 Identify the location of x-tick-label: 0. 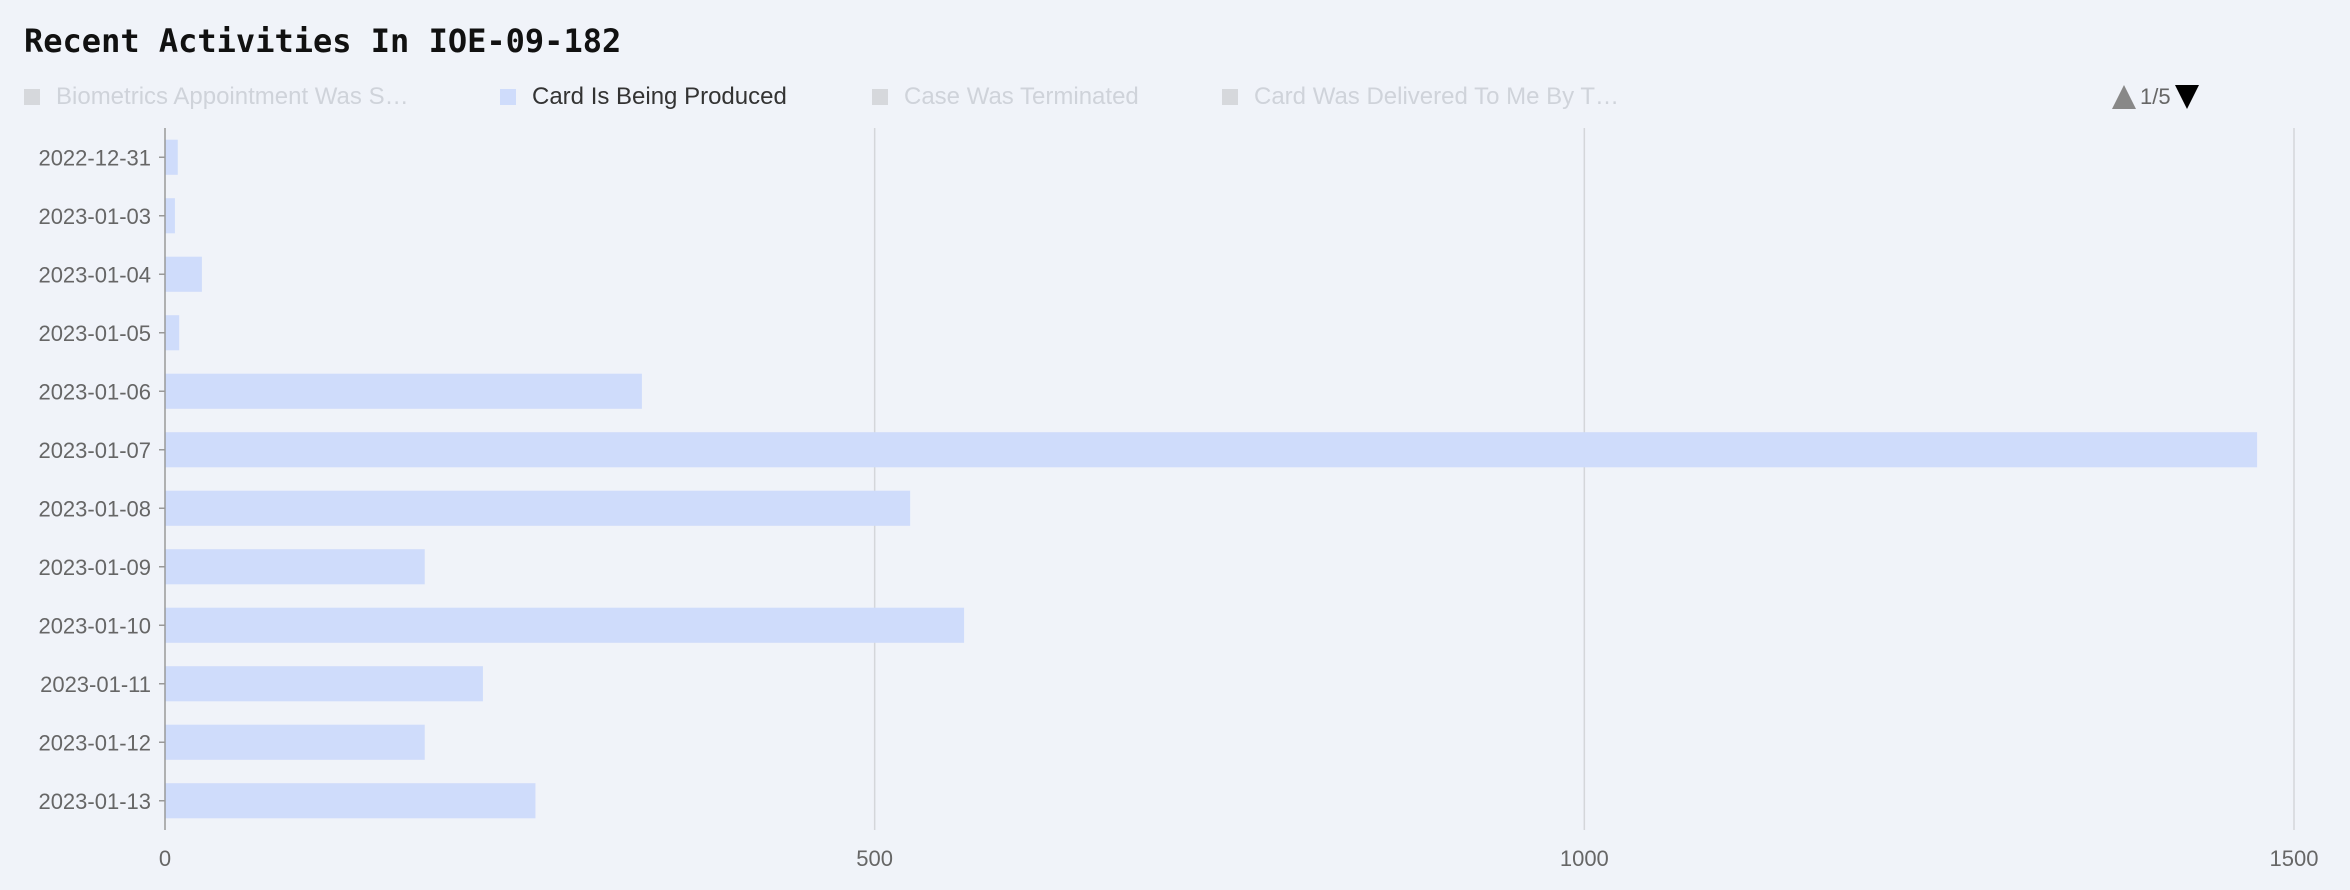
(165, 858).